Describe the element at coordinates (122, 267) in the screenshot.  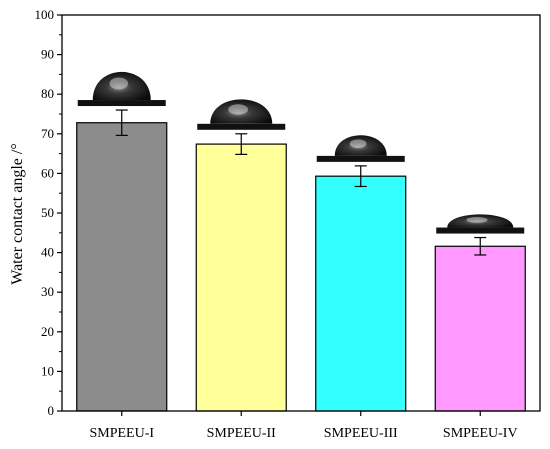
I see `bar-smpeeu-i` at that location.